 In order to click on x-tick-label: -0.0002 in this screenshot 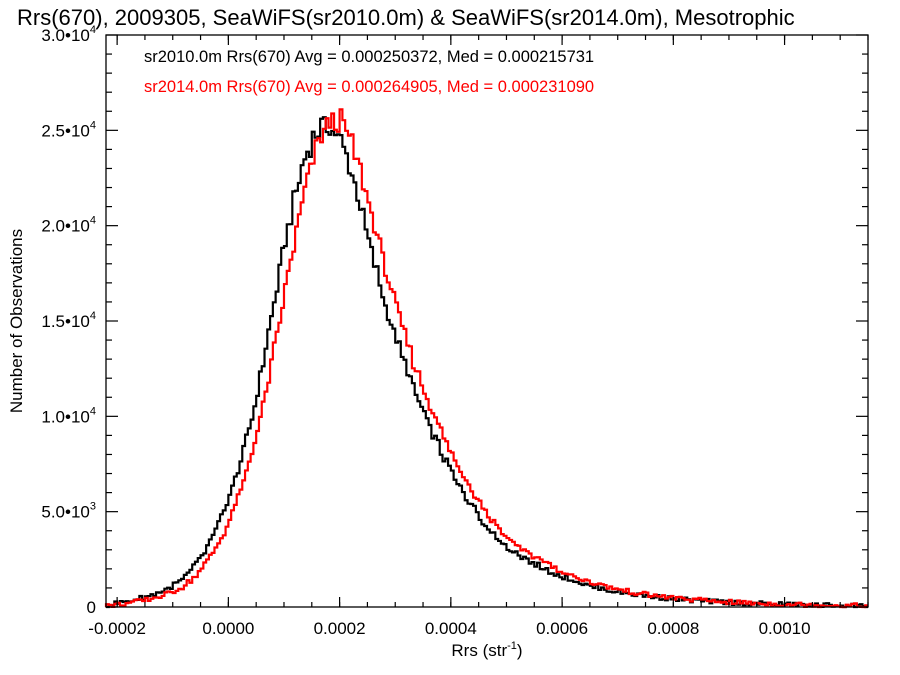, I will do `click(117, 628)`.